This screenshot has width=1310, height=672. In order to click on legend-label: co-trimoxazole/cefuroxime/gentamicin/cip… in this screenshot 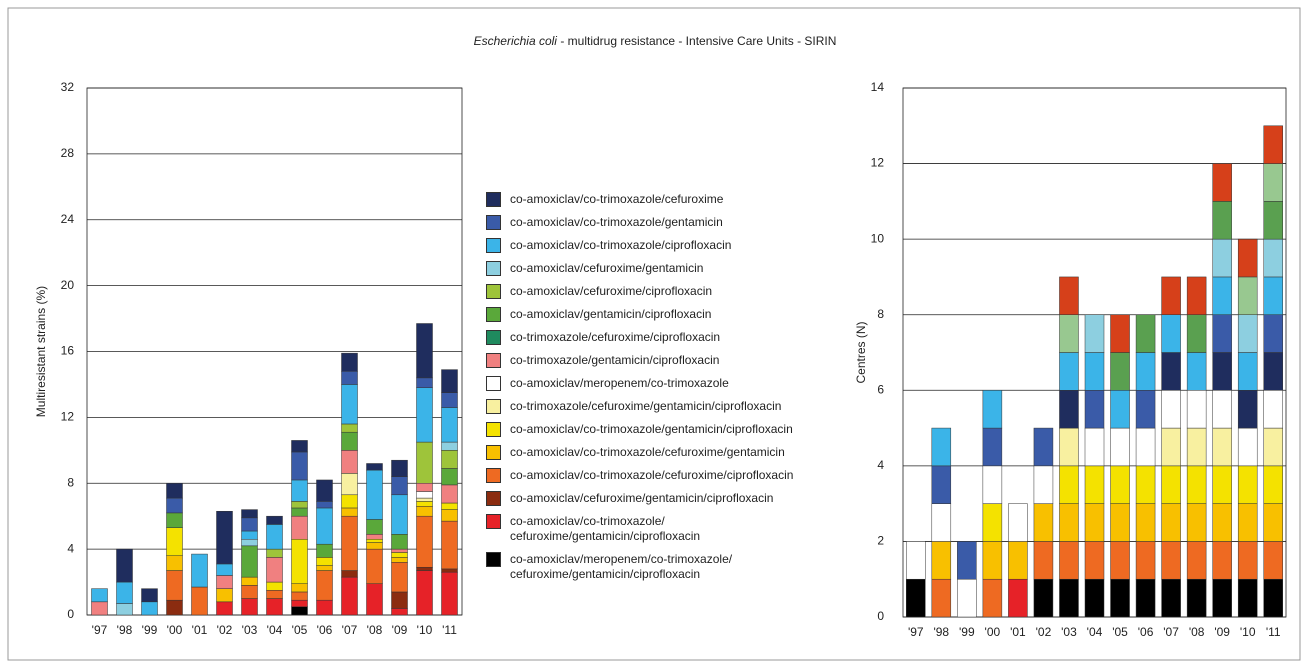, I will do `click(646, 406)`.